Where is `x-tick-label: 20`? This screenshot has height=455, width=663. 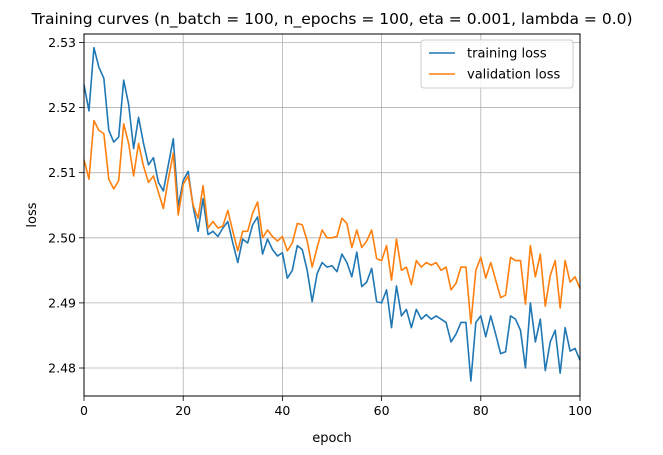 x-tick-label: 20 is located at coordinates (183, 410).